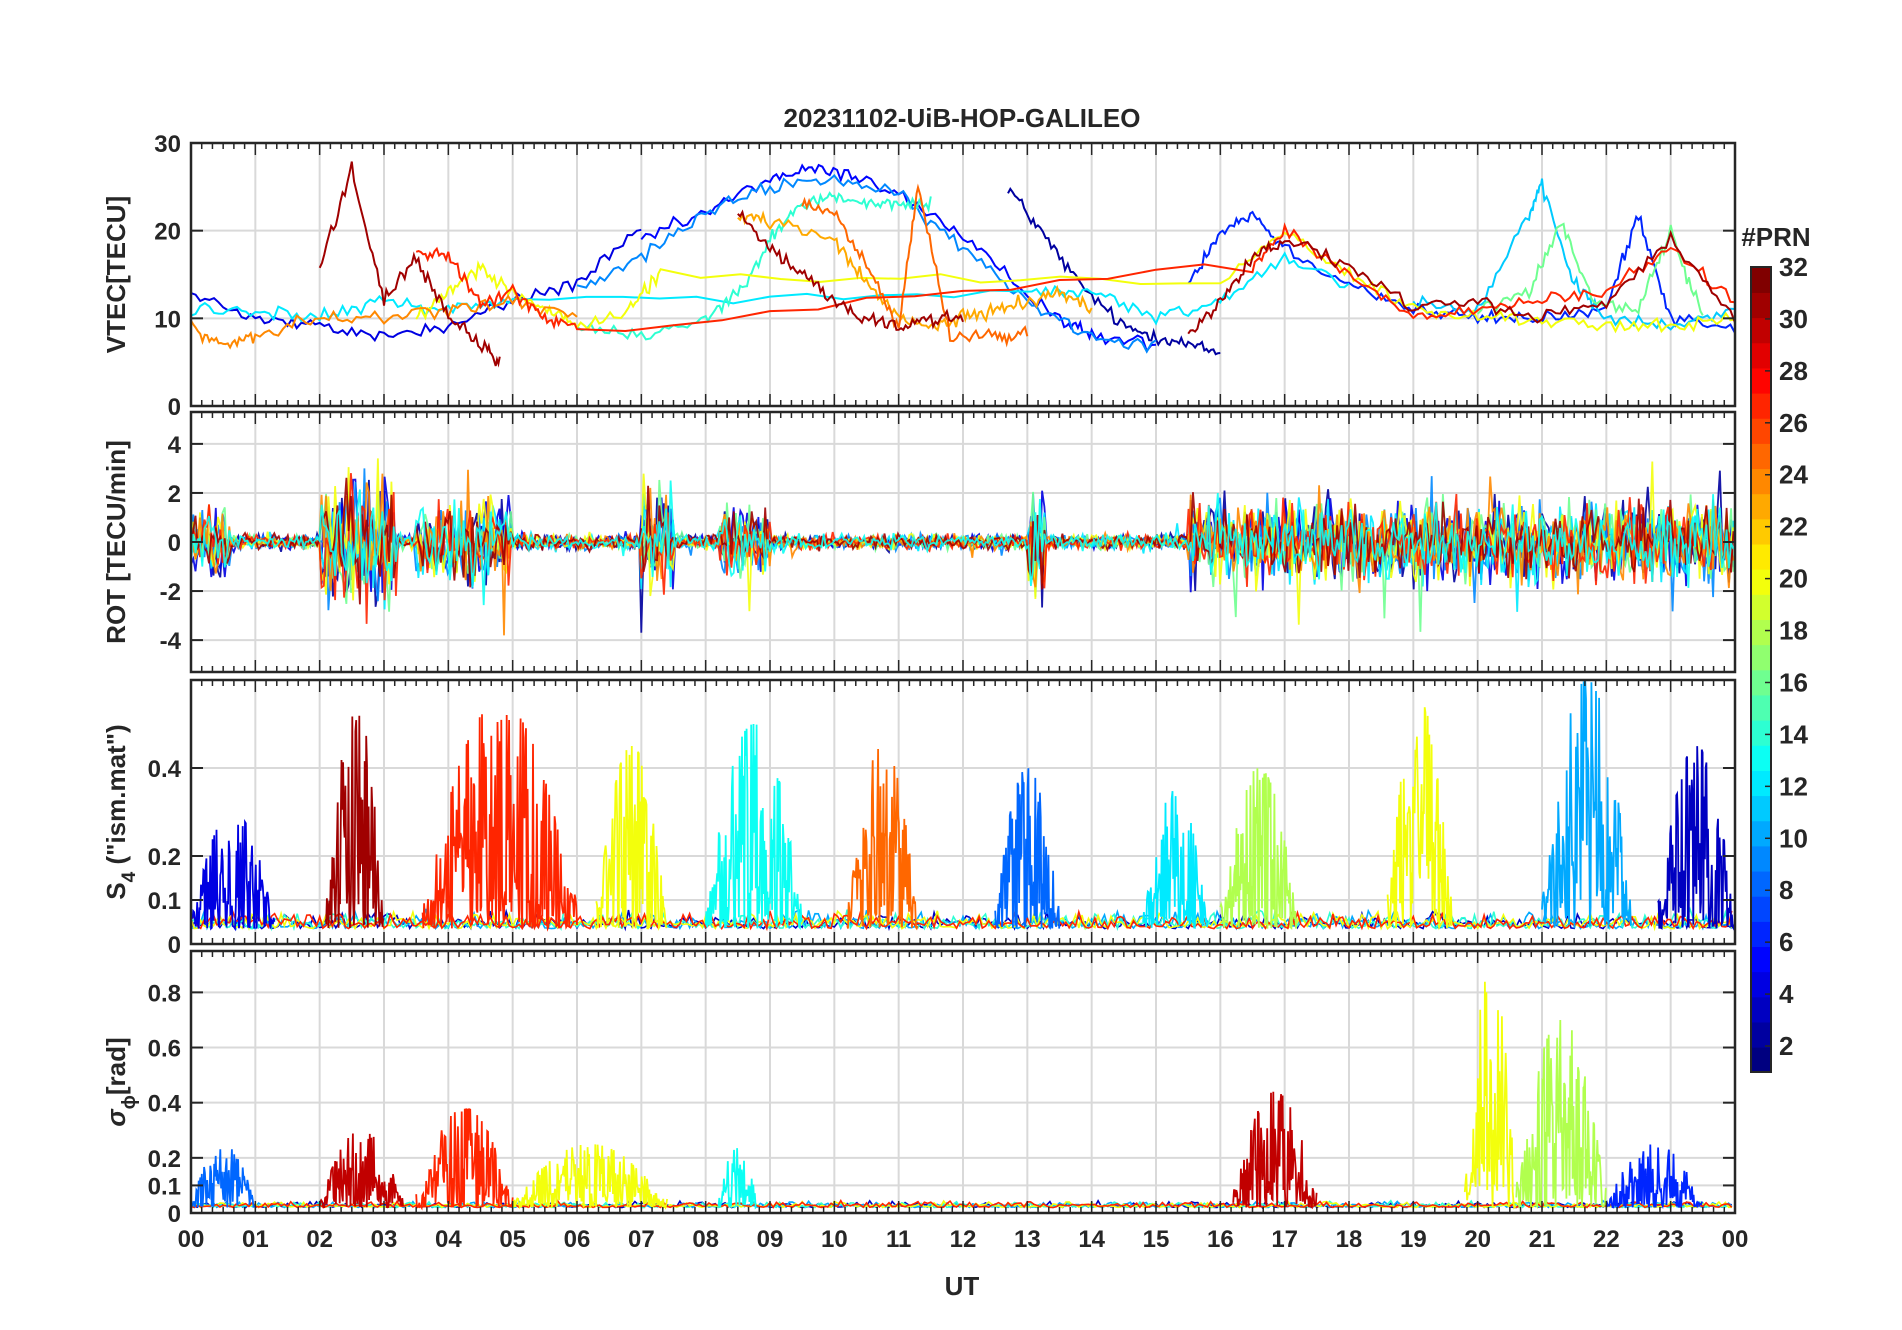 This screenshot has height=1330, width=1902. I want to click on figure-title: 20231102-UiB-HOP-GALILEO, so click(962, 118).